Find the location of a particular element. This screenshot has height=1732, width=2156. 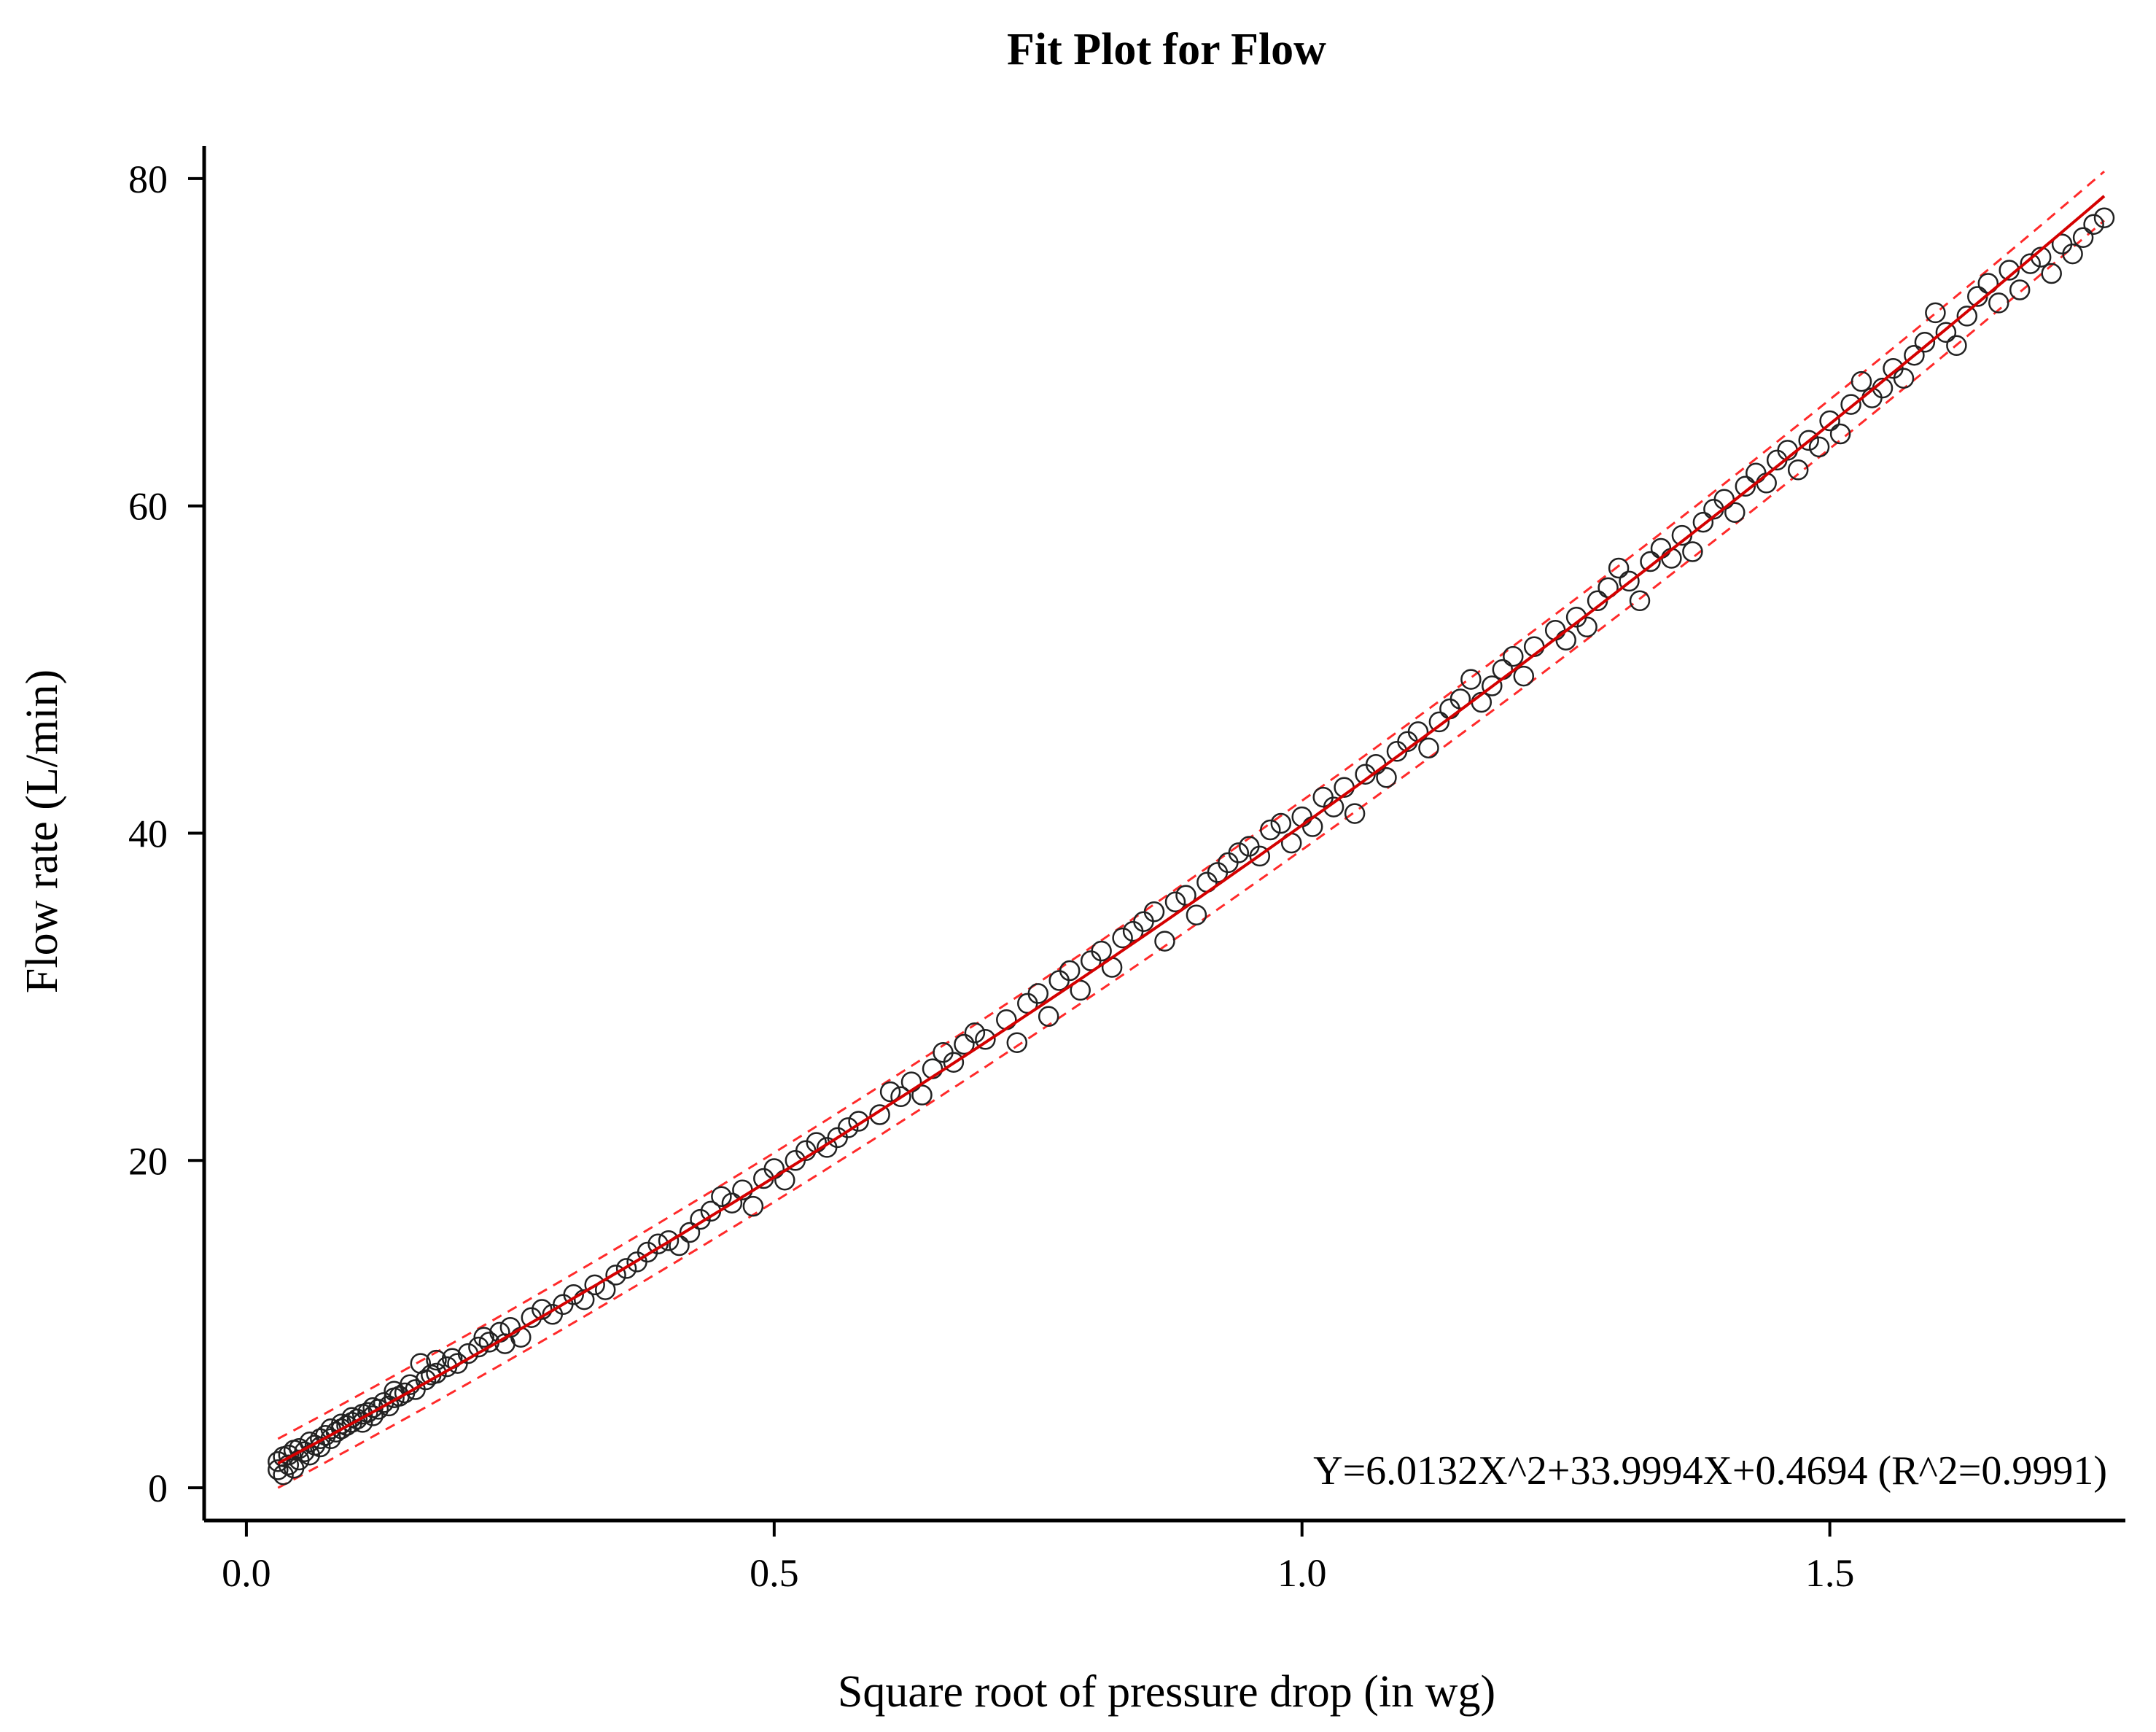

y-axis-ticks: 0 20 40 60 80 is located at coordinates (166, 834).